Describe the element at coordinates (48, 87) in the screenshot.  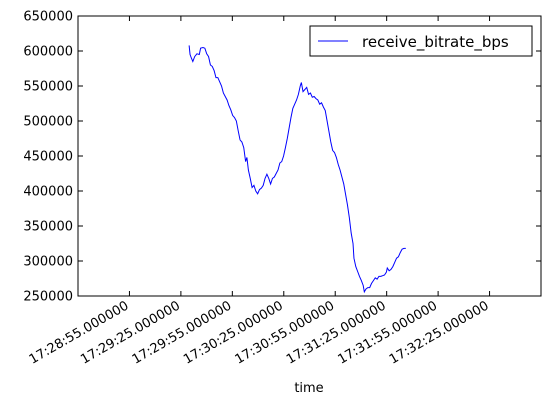
I see `y-tick-label: 550000` at that location.